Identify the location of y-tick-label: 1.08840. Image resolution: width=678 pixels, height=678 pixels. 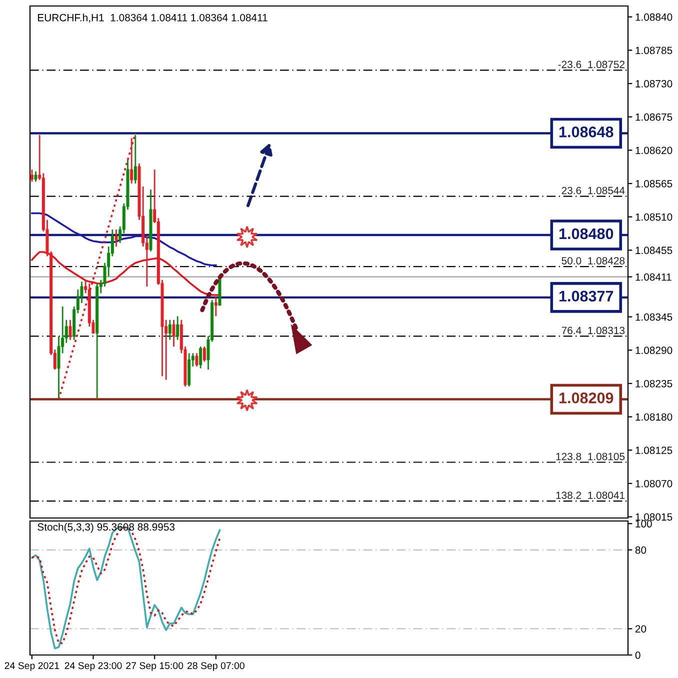
(654, 17).